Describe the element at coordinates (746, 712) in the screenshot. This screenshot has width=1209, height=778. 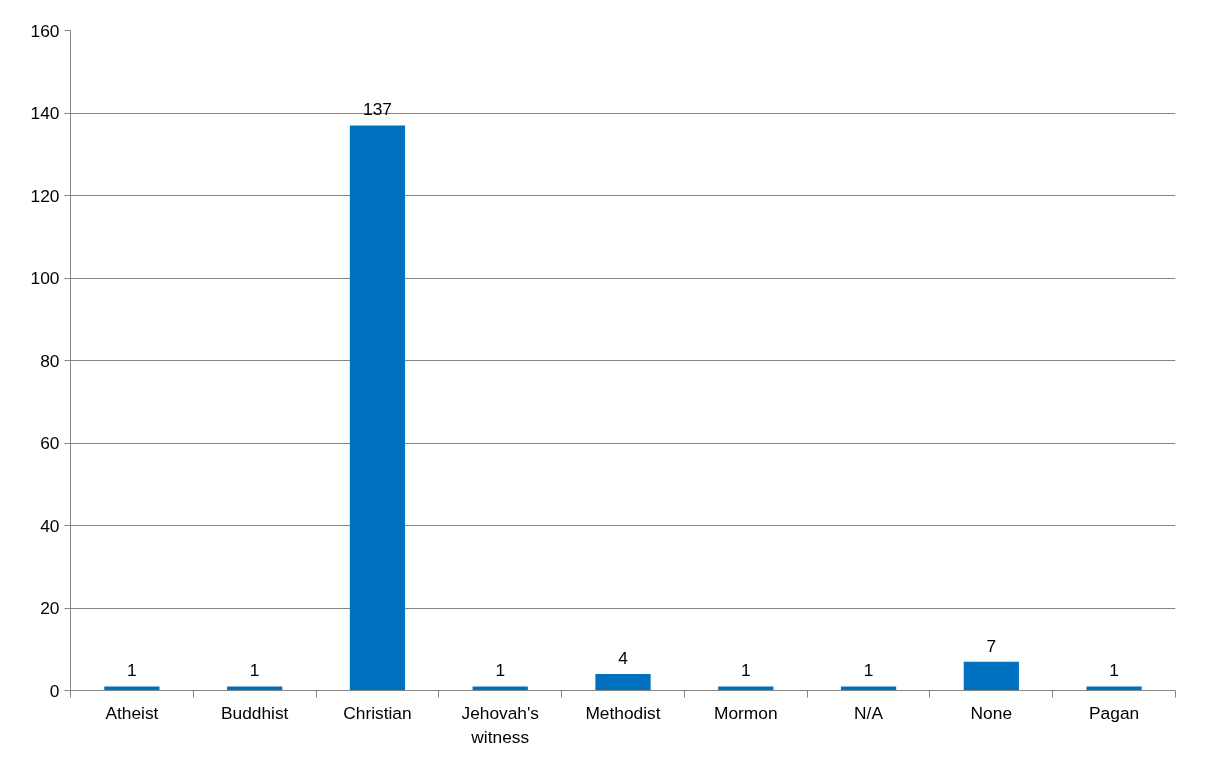
I see `x-tick-label: Mormon` at that location.